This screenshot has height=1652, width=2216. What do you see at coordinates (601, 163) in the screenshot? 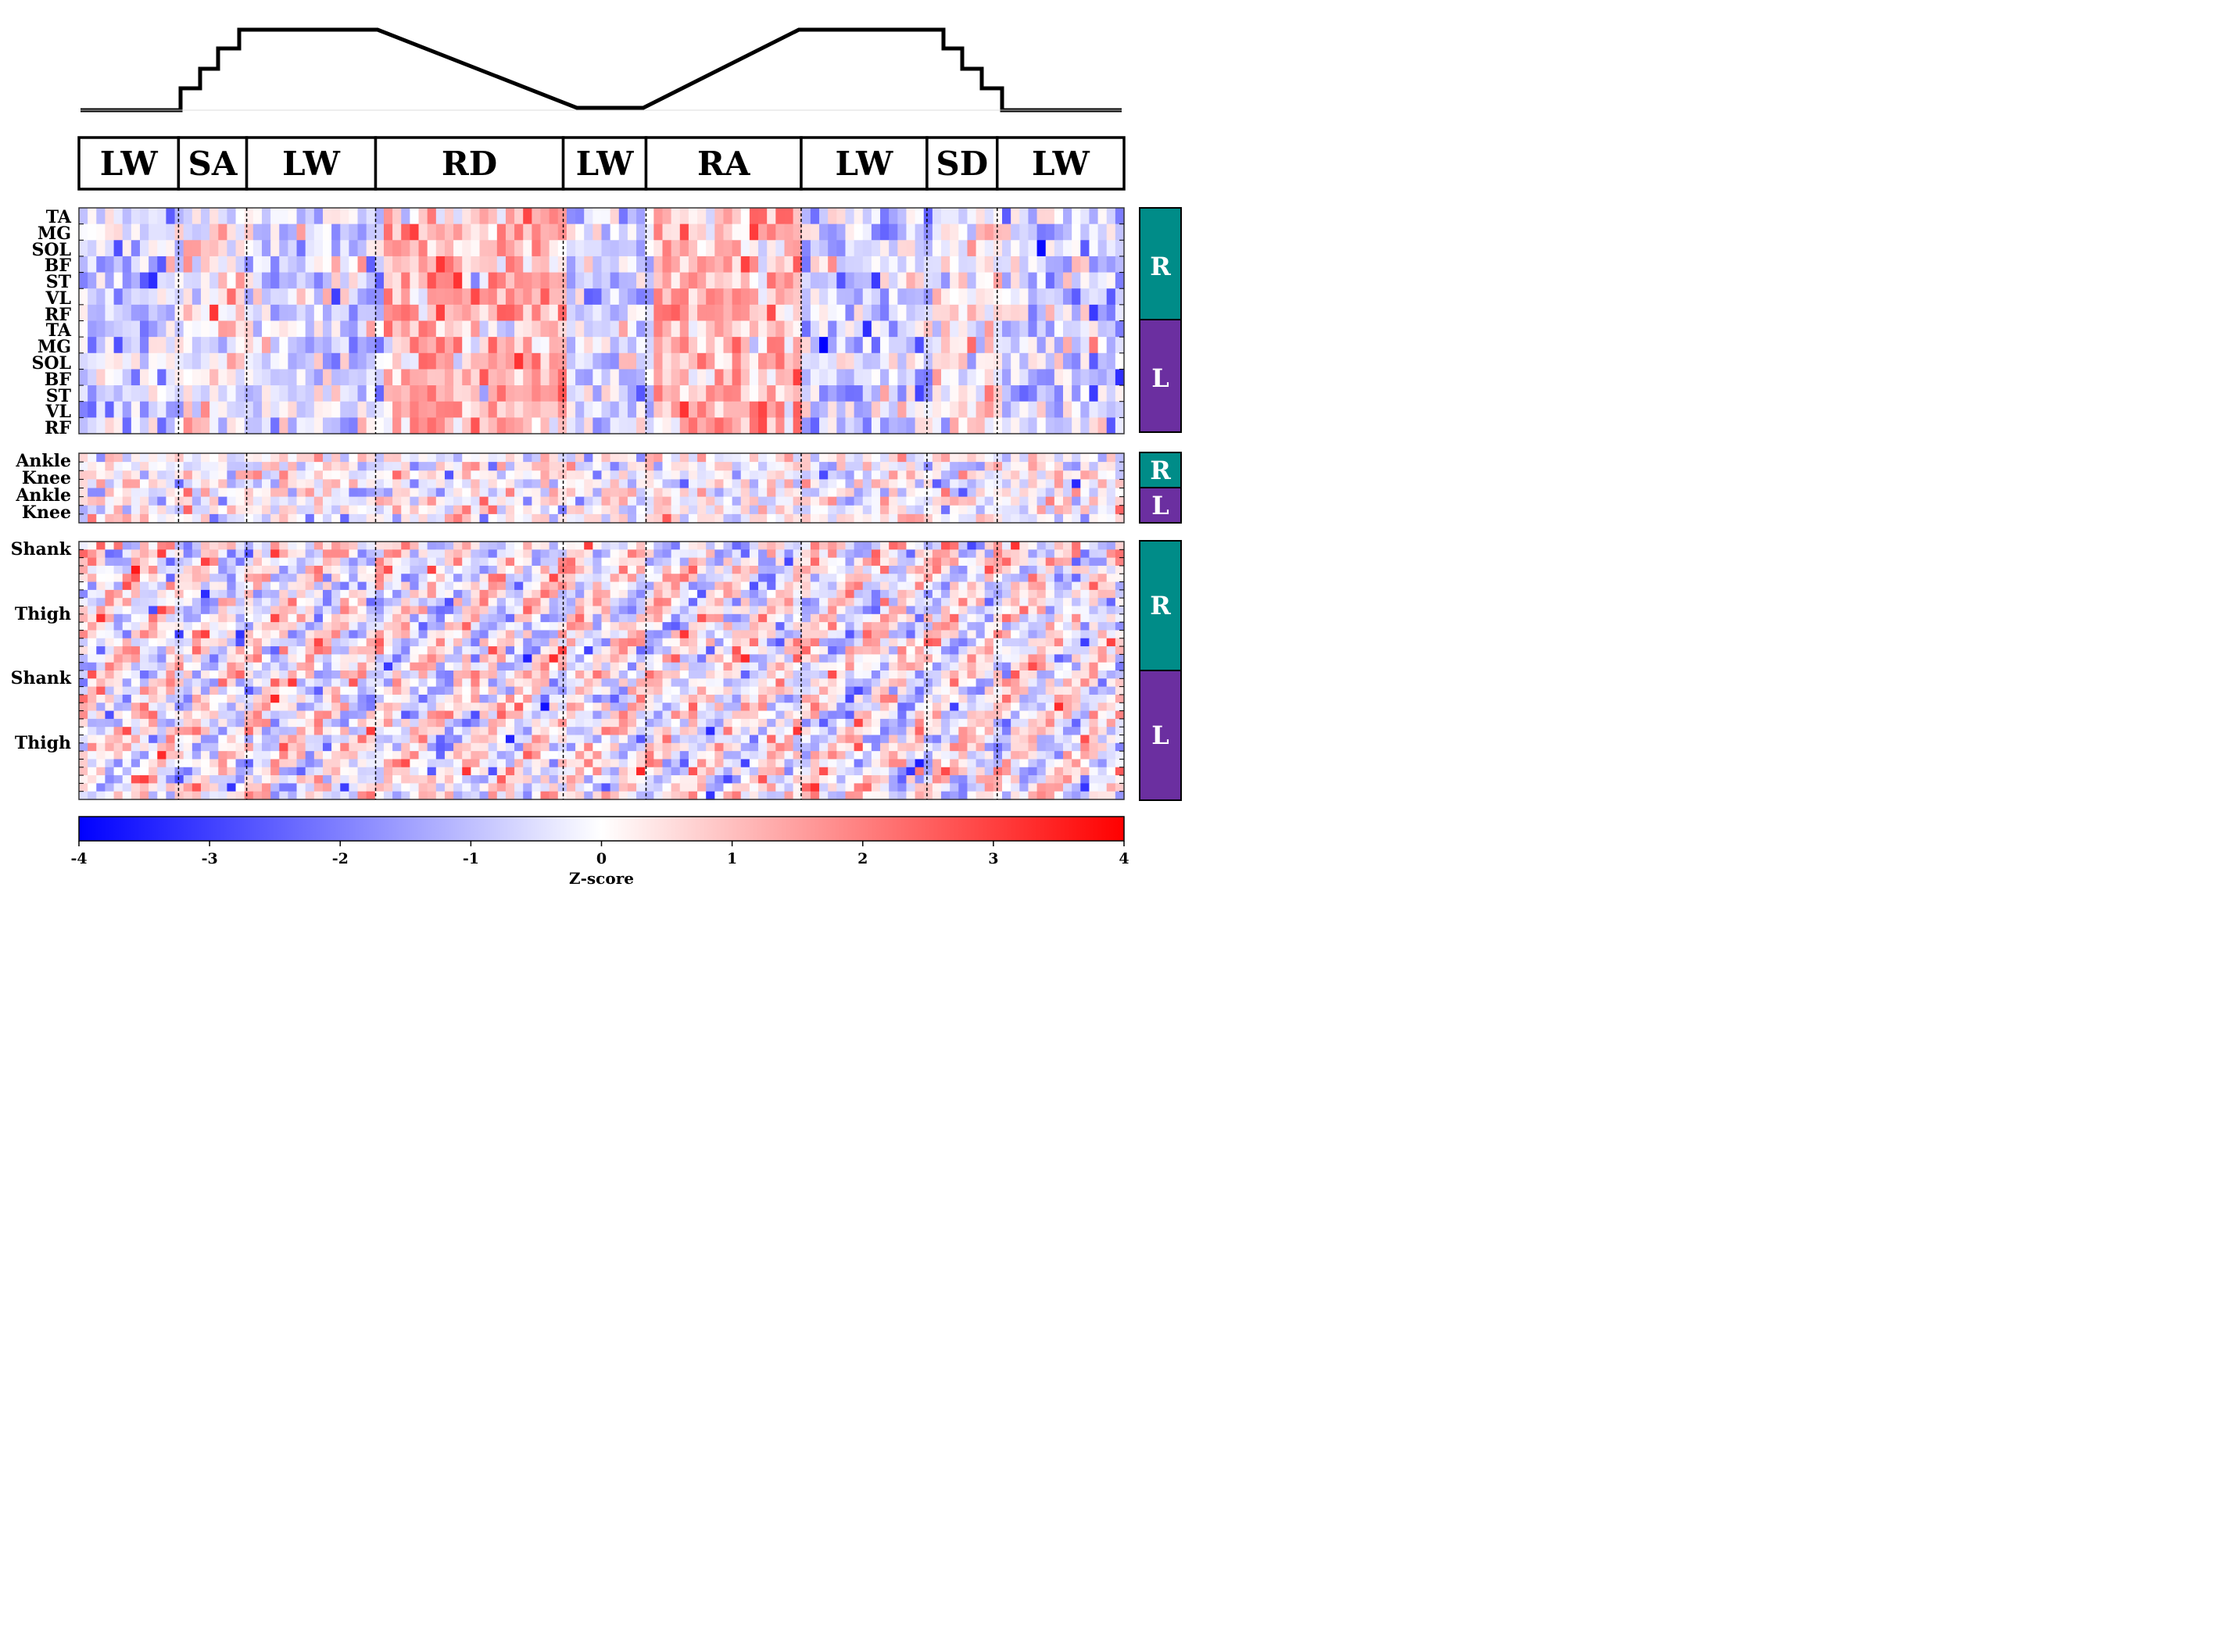
I see `activity-phase-bar: LW SA LW RD LW RA LW SD LW` at bounding box center [601, 163].